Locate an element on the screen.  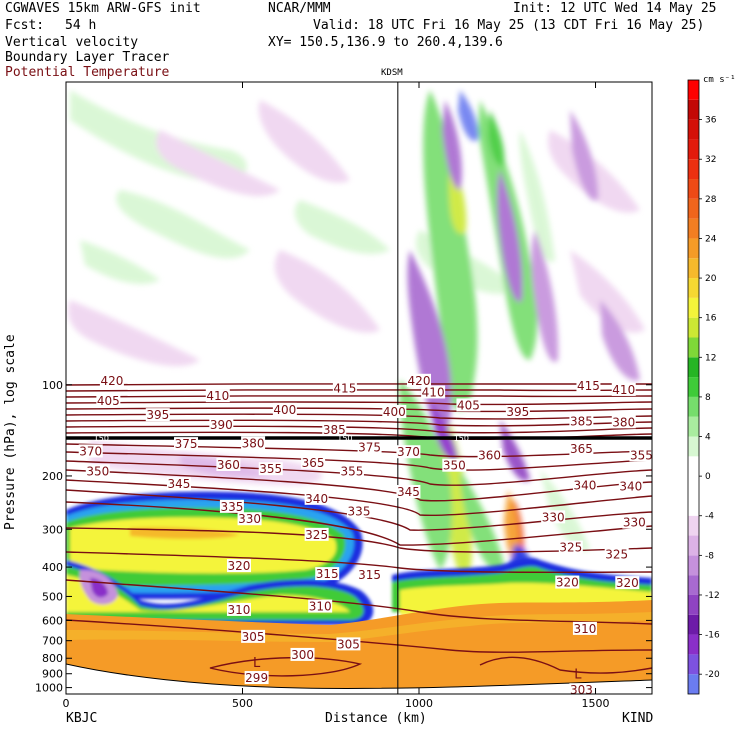
x-axis-title: Distance (km) is located at coordinates (376, 718).